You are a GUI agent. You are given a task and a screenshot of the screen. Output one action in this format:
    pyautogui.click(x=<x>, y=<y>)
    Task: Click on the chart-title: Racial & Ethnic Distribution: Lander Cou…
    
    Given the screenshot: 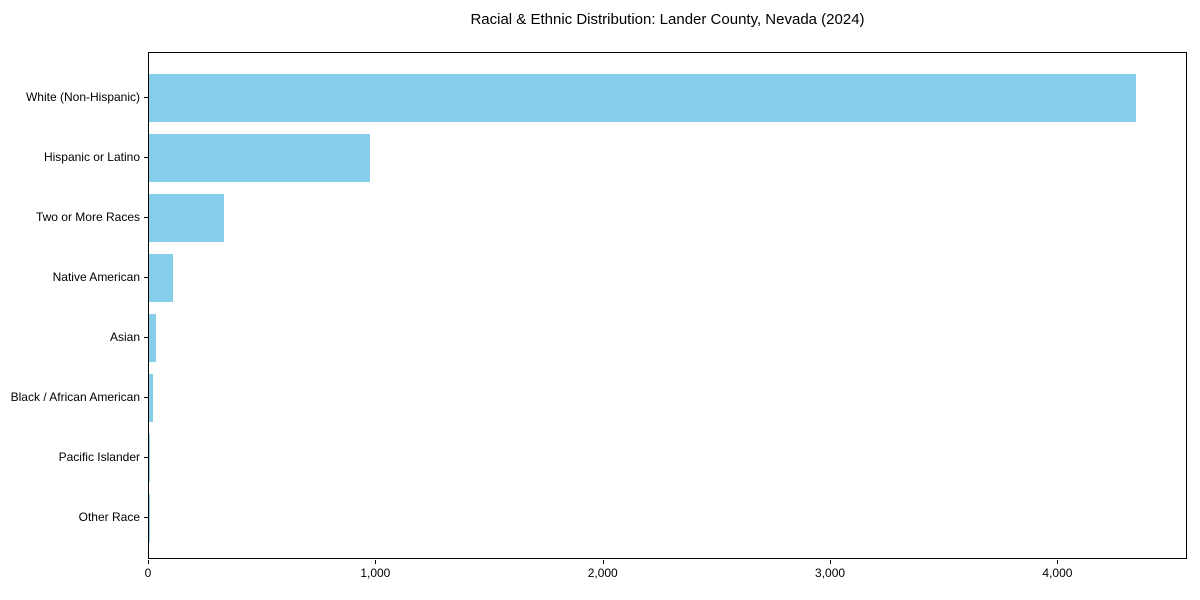 What is the action you would take?
    pyautogui.click(x=667, y=19)
    